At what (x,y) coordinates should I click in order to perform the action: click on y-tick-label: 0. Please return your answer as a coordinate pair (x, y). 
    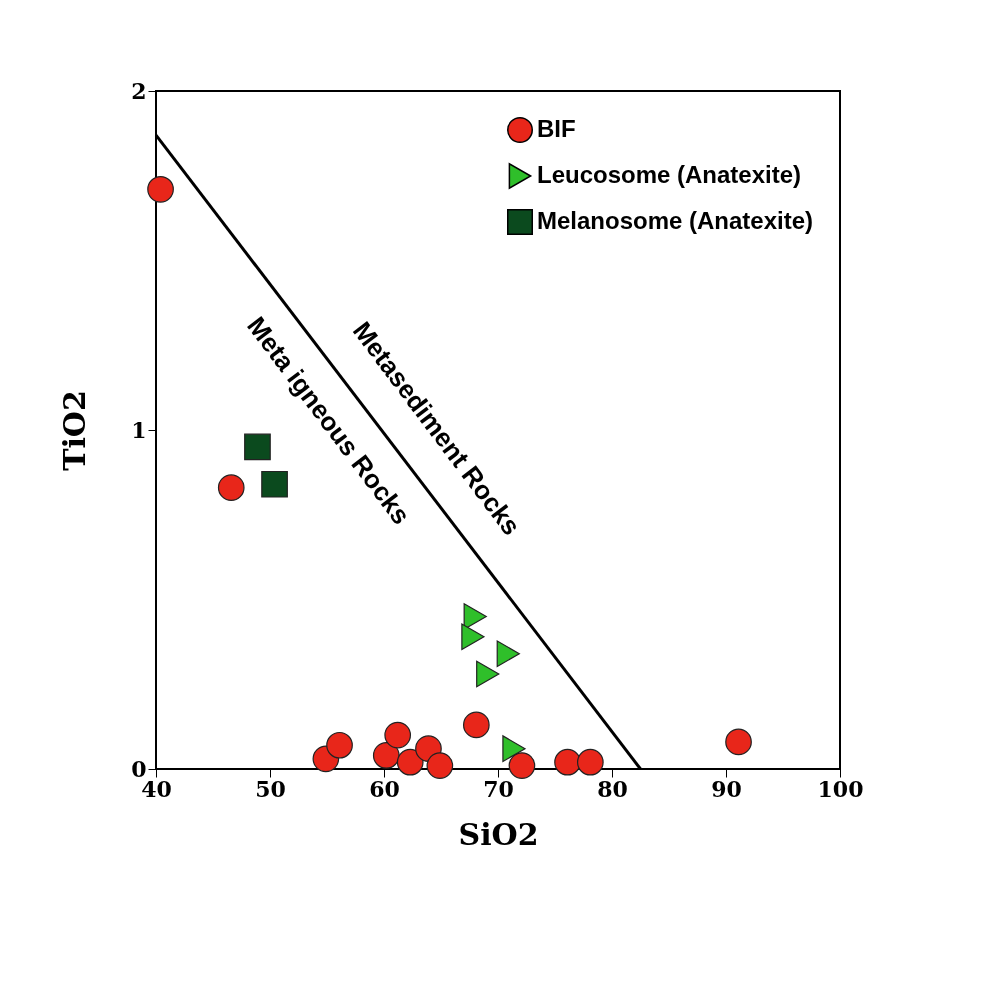
    Looking at the image, I should click on (139, 768).